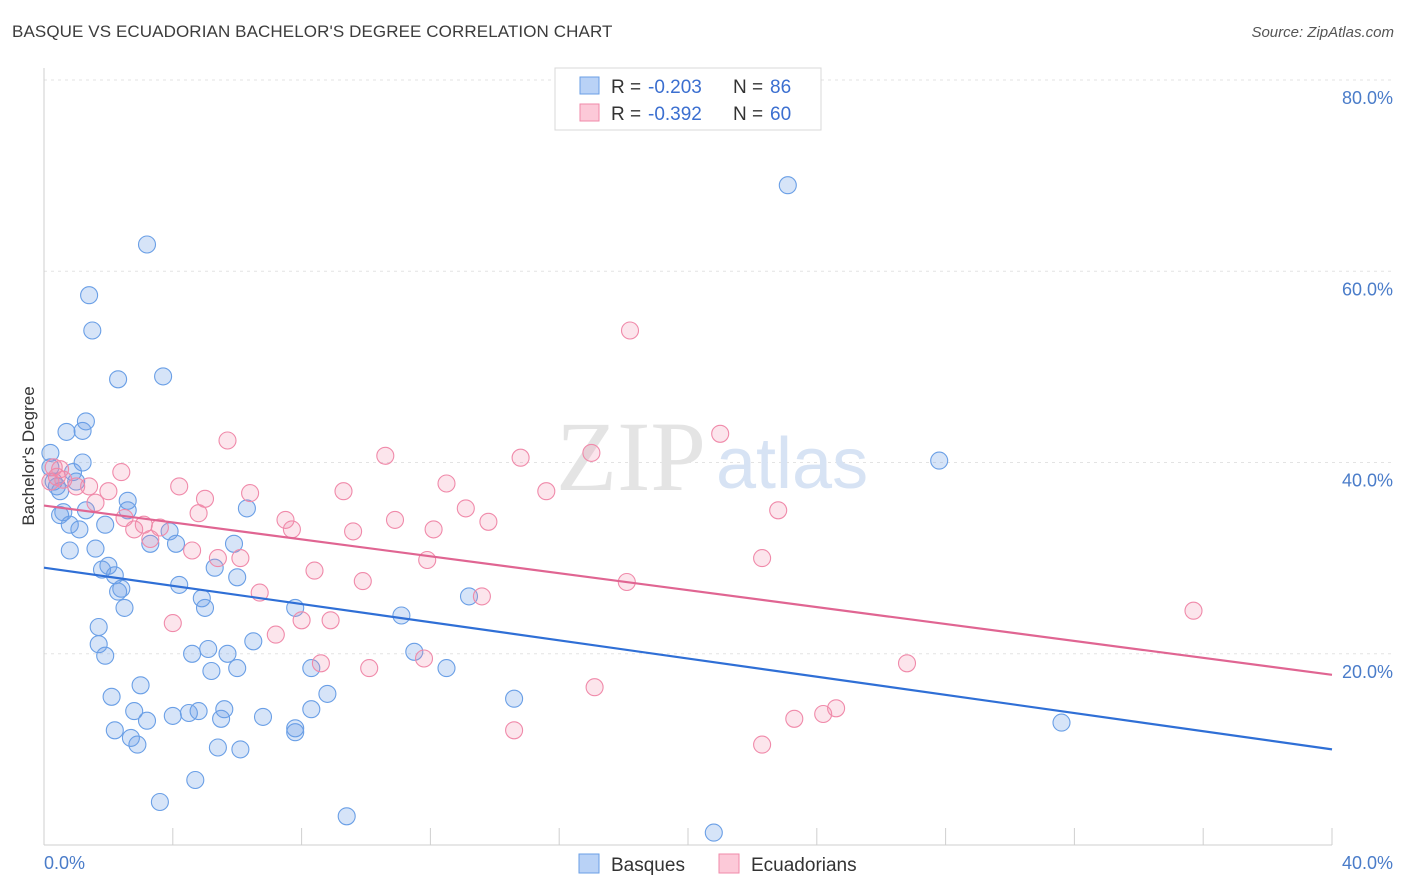  Describe the element at coordinates (750, 114) in the screenshot. I see `legend-n-label-ecuadorians: N =` at that location.